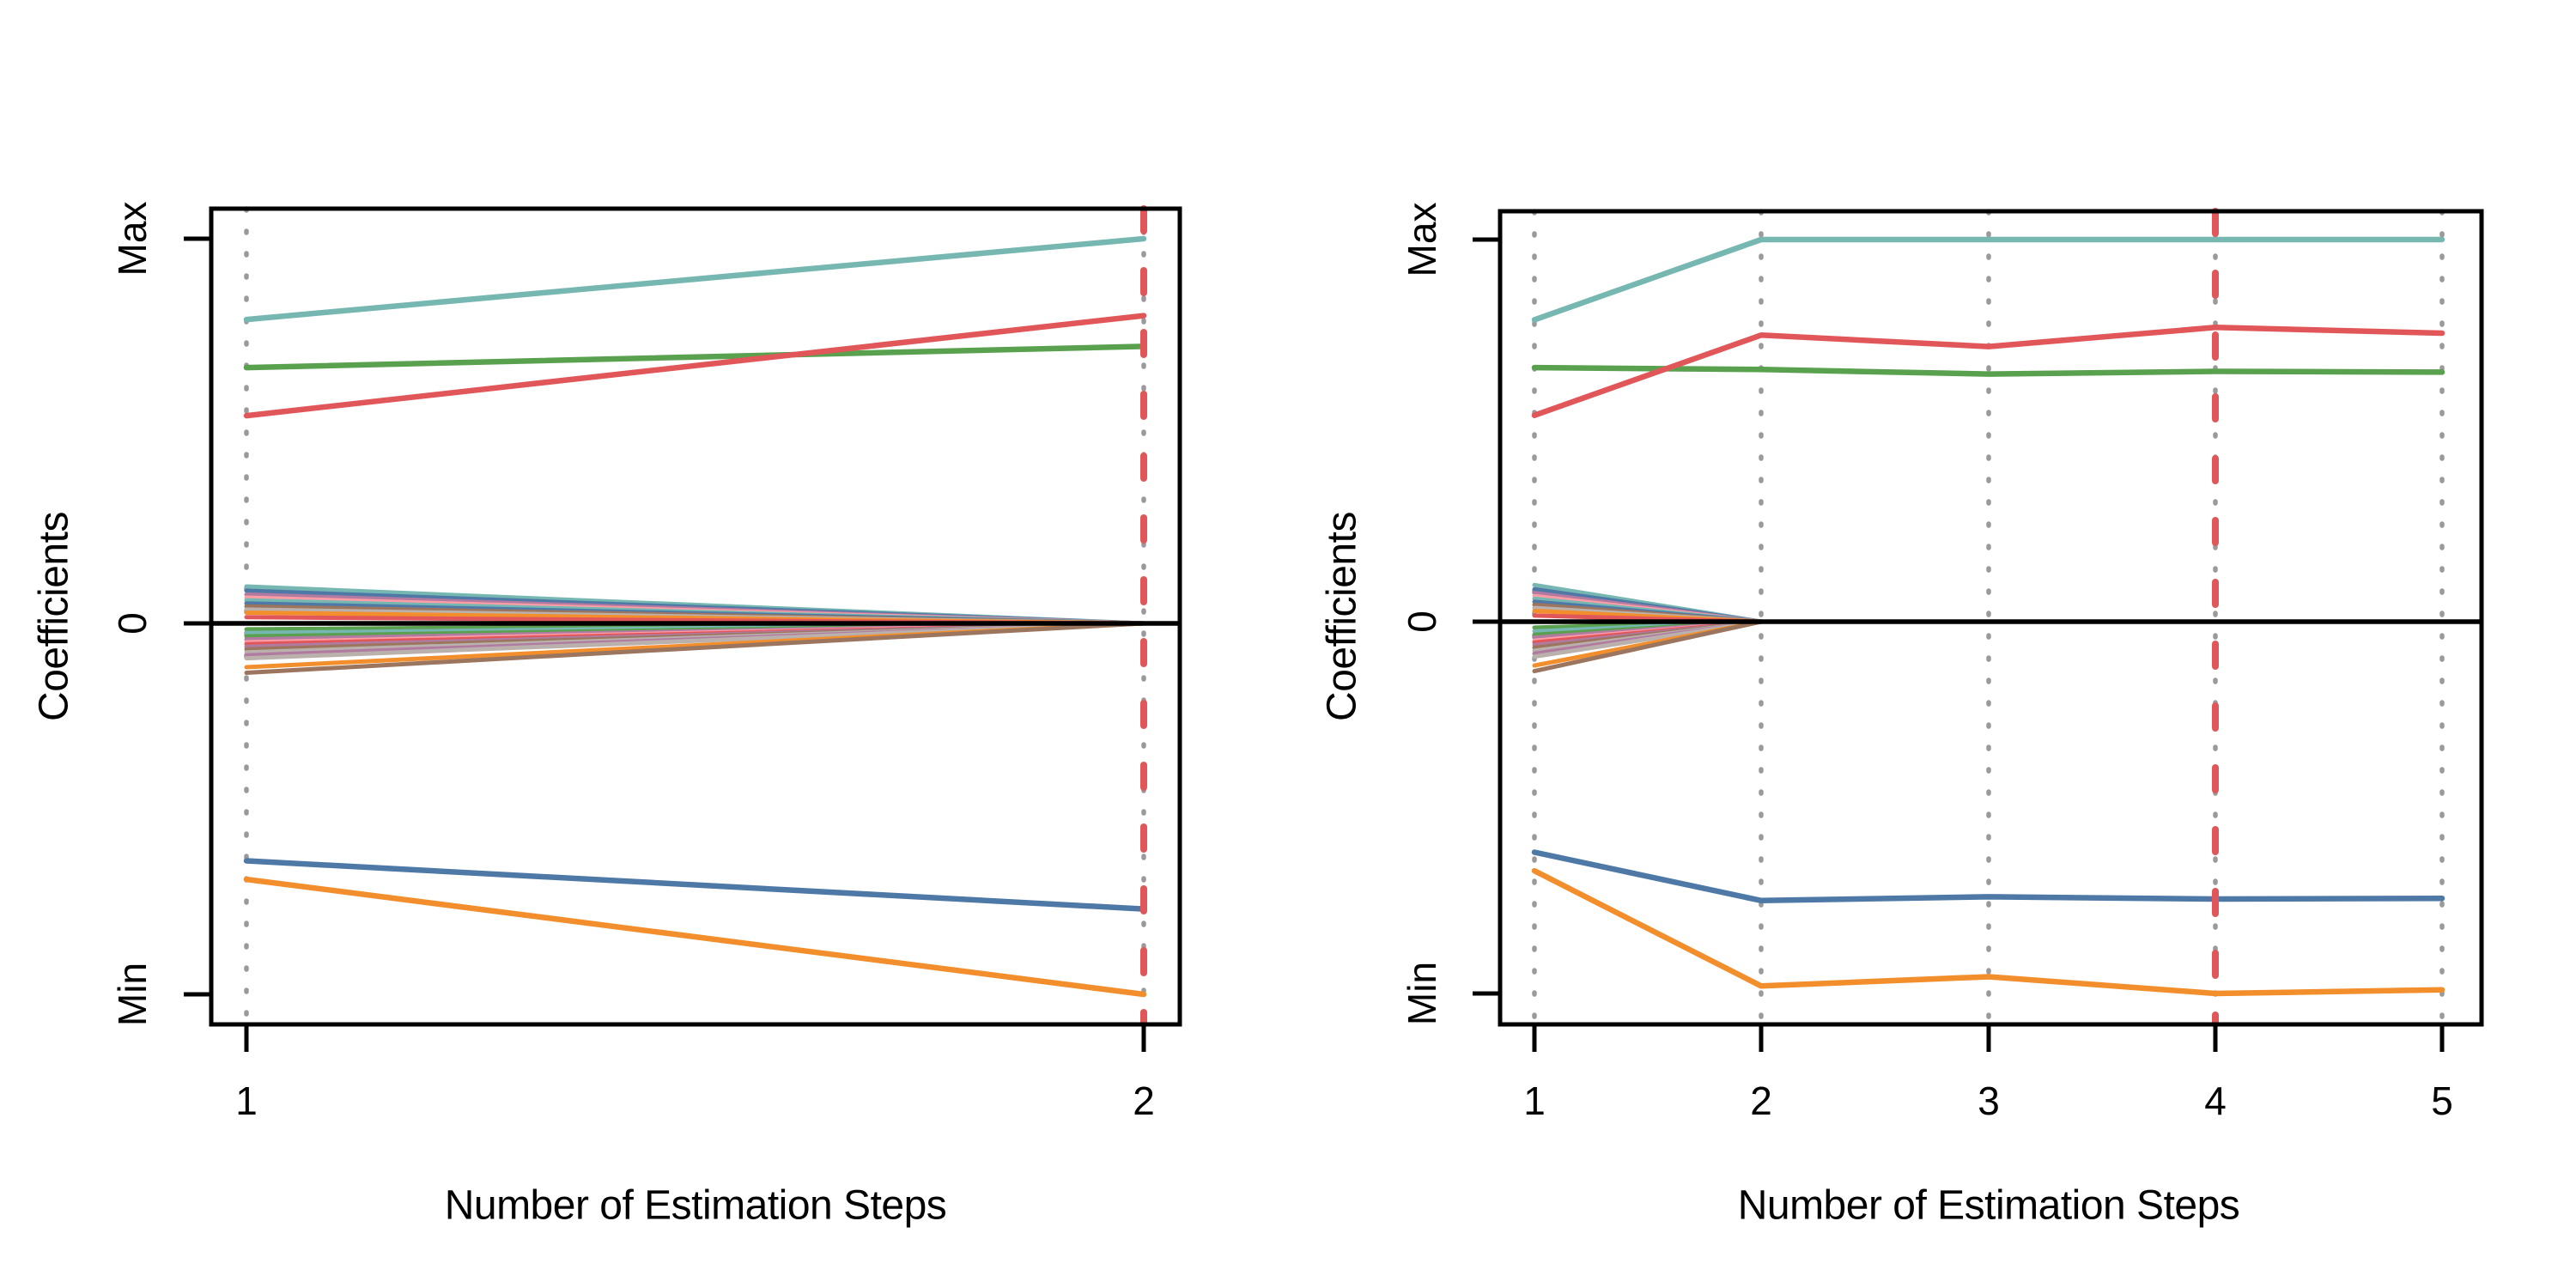 Image resolution: width=2576 pixels, height=1288 pixels. I want to click on left-plot-y-axis-title: Coefficients, so click(54, 616).